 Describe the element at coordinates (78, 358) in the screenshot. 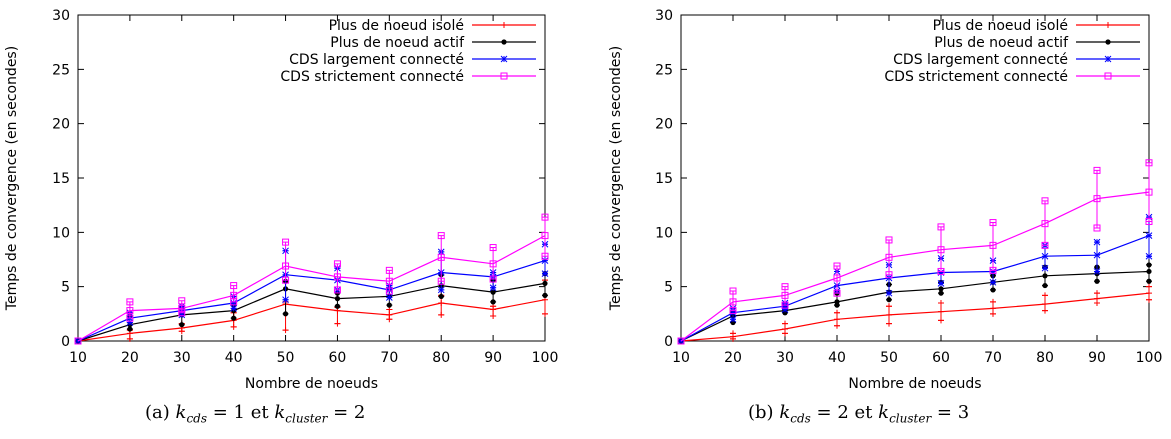

I see `x-tick-label: 10` at that location.